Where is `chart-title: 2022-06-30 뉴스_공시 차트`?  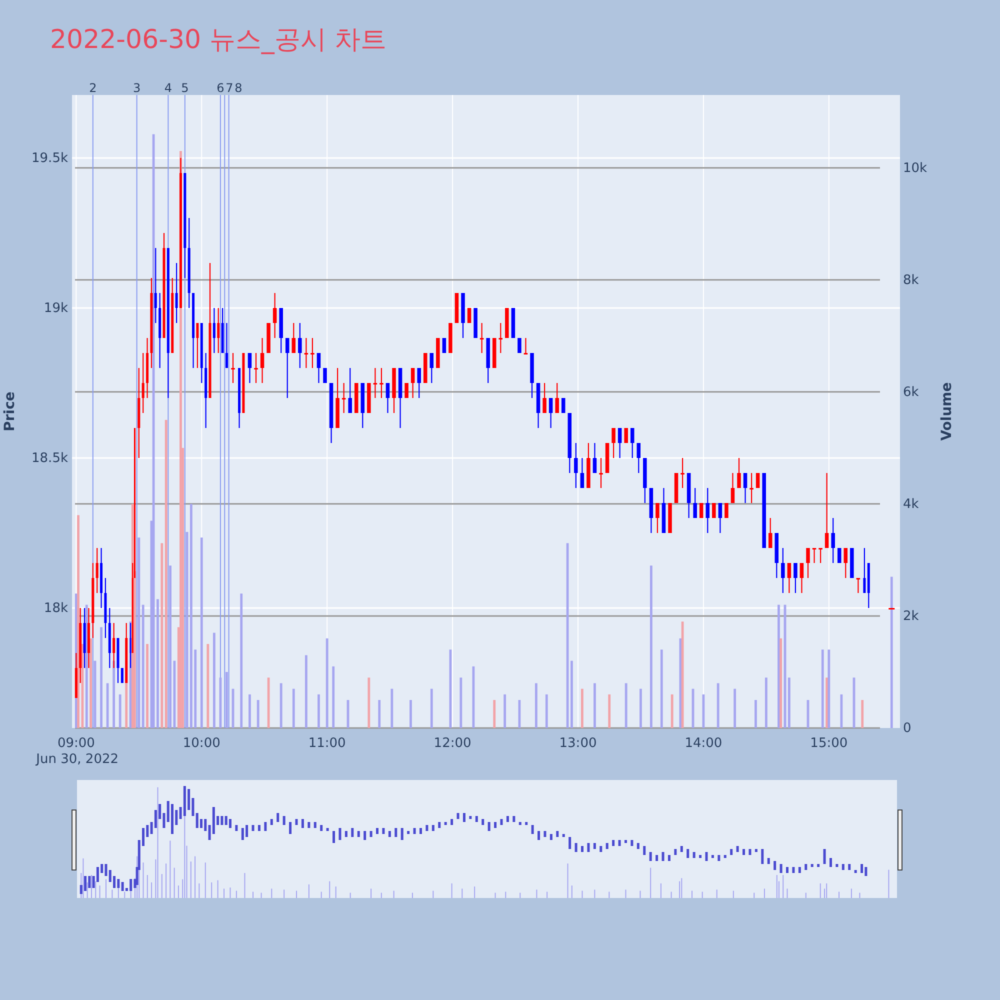
chart-title: 2022-06-30 뉴스_공시 차트 is located at coordinates (218, 40).